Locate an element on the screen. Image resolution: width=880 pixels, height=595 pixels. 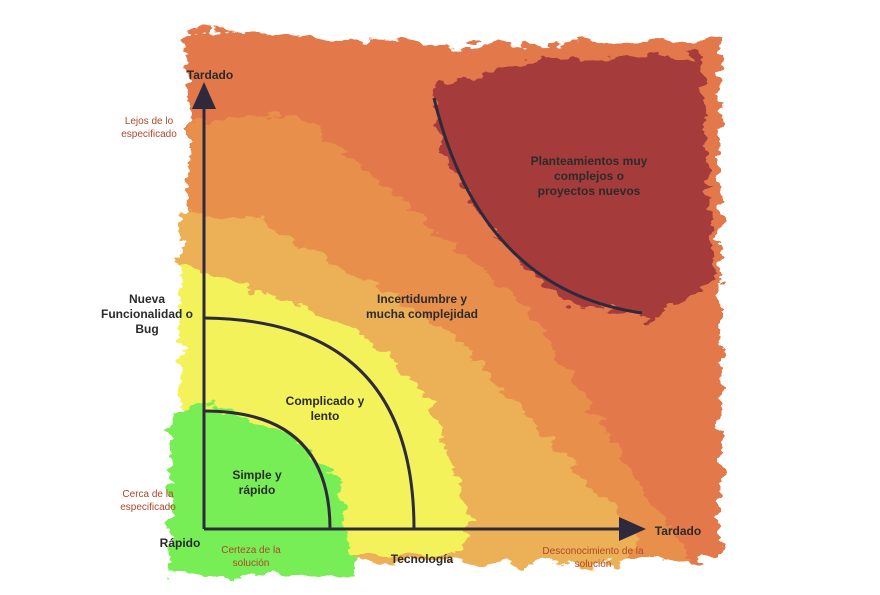
y-axis-top-label: Tardado is located at coordinates (210, 75).